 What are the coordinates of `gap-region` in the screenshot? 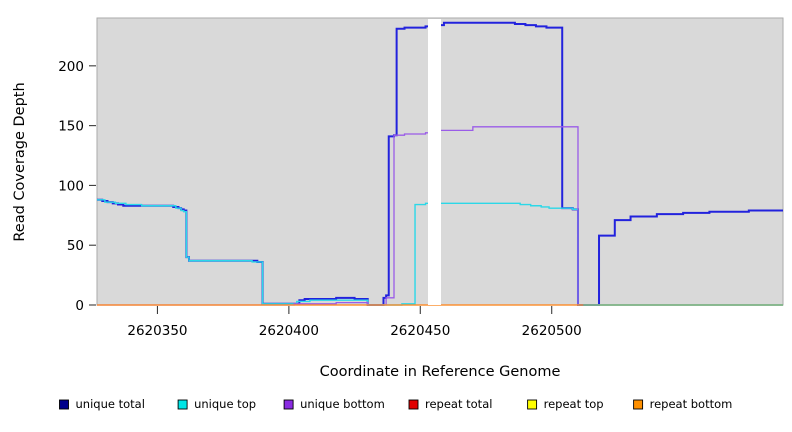 It's located at (434, 162).